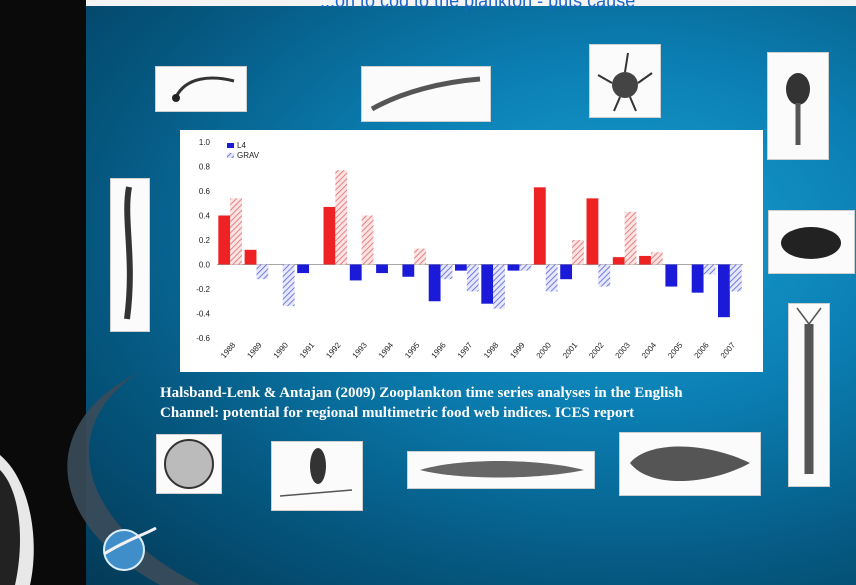 Image resolution: width=856 pixels, height=585 pixels. What do you see at coordinates (438, 350) in the screenshot?
I see `x-tick-label: 1996` at bounding box center [438, 350].